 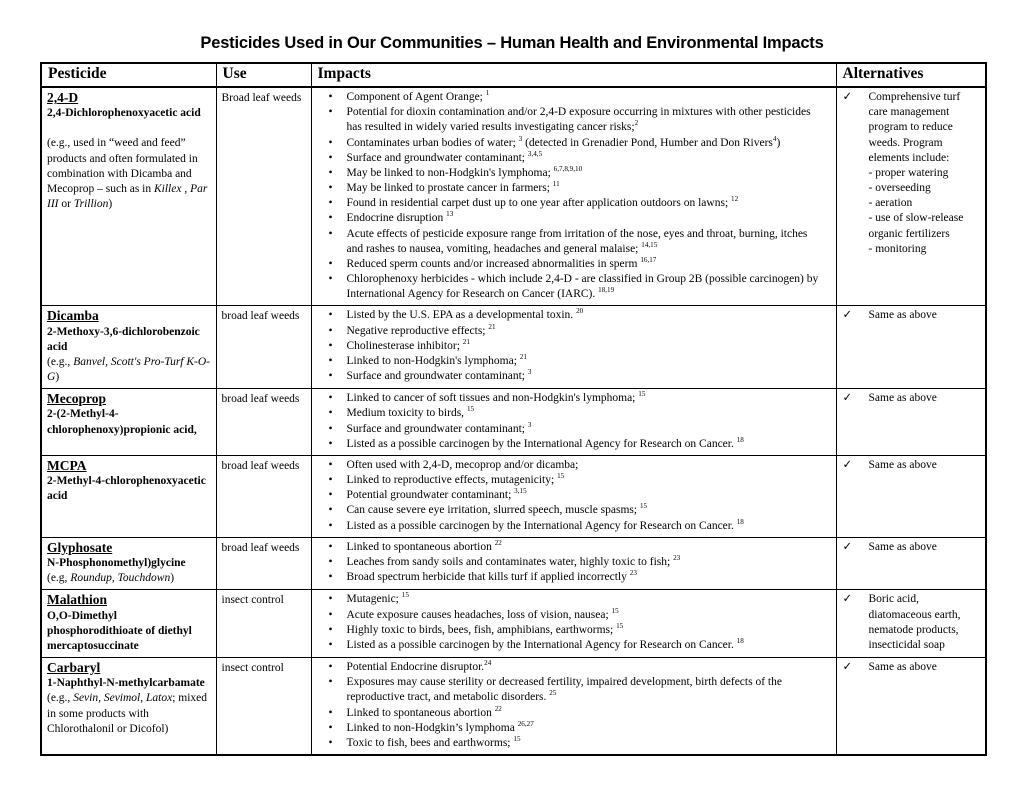 What do you see at coordinates (80, 547) in the screenshot?
I see `pesticide-name: Glyphosate` at bounding box center [80, 547].